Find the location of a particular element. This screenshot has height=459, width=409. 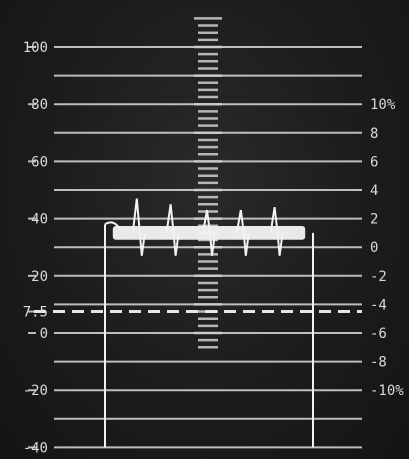

left-tick-label: 40 is located at coordinates (39, 220).